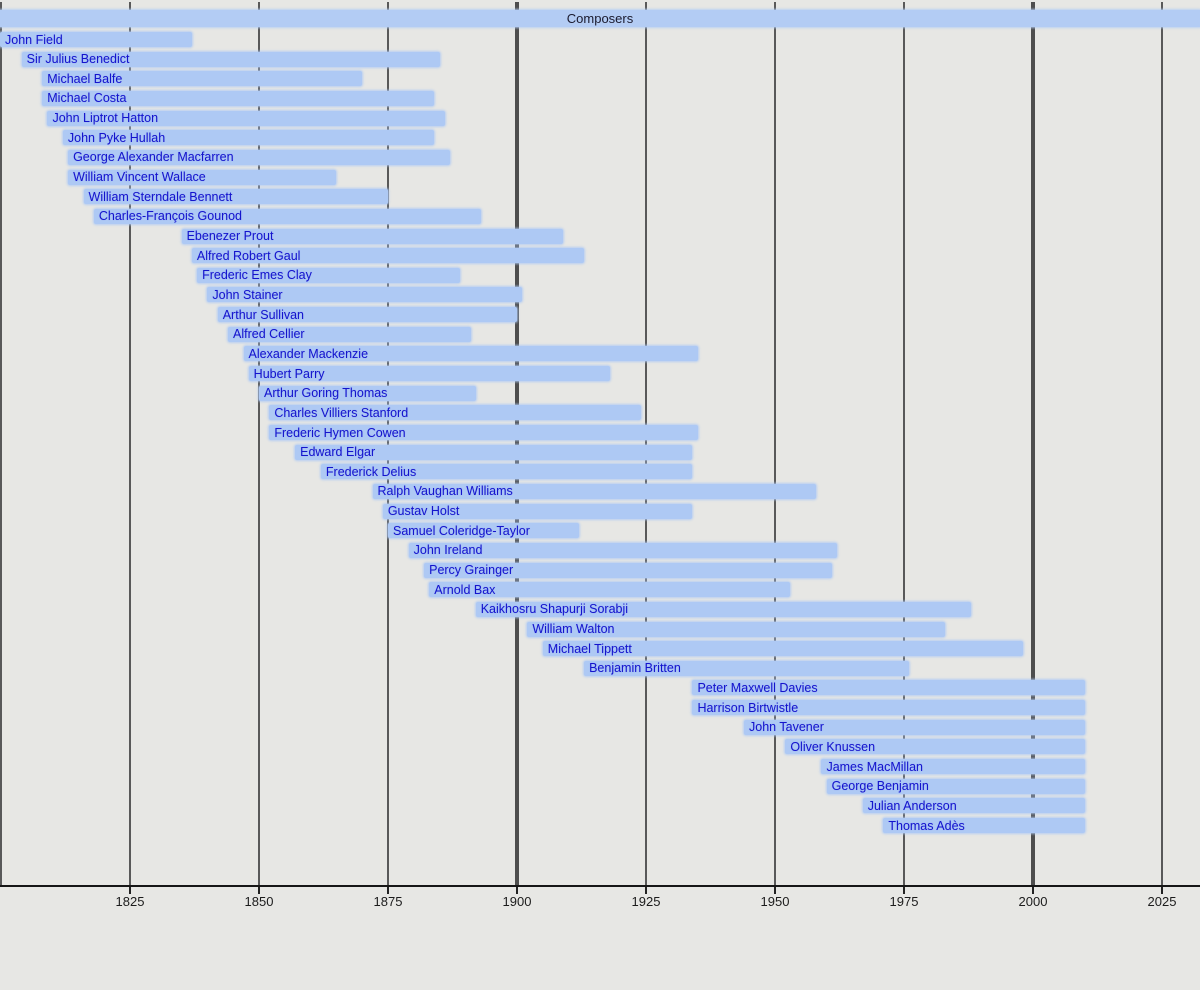  Describe the element at coordinates (153, 157) in the screenshot. I see `composer-label: George Alexander Macfarren` at that location.